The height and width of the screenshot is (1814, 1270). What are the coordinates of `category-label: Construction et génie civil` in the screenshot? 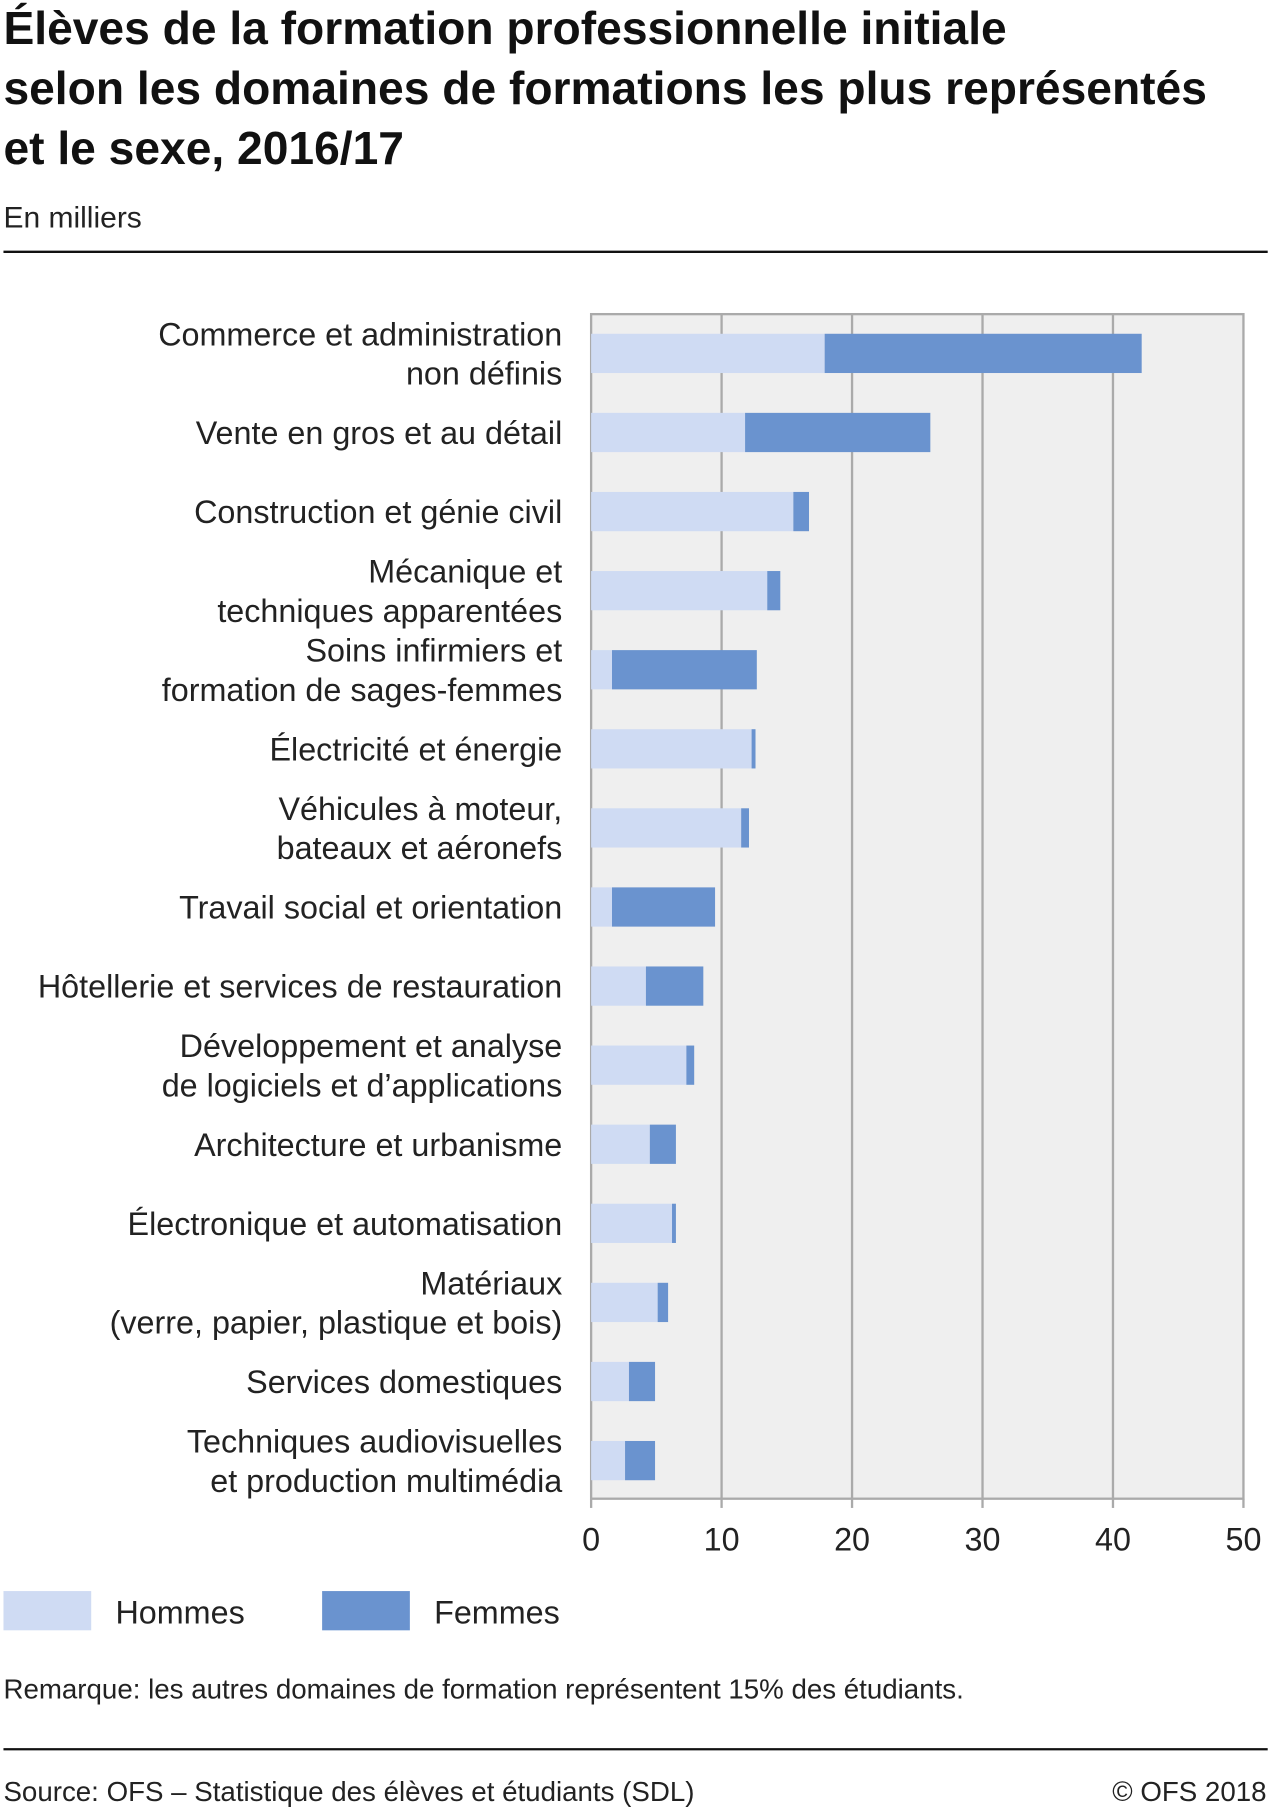 It's located at (378, 512).